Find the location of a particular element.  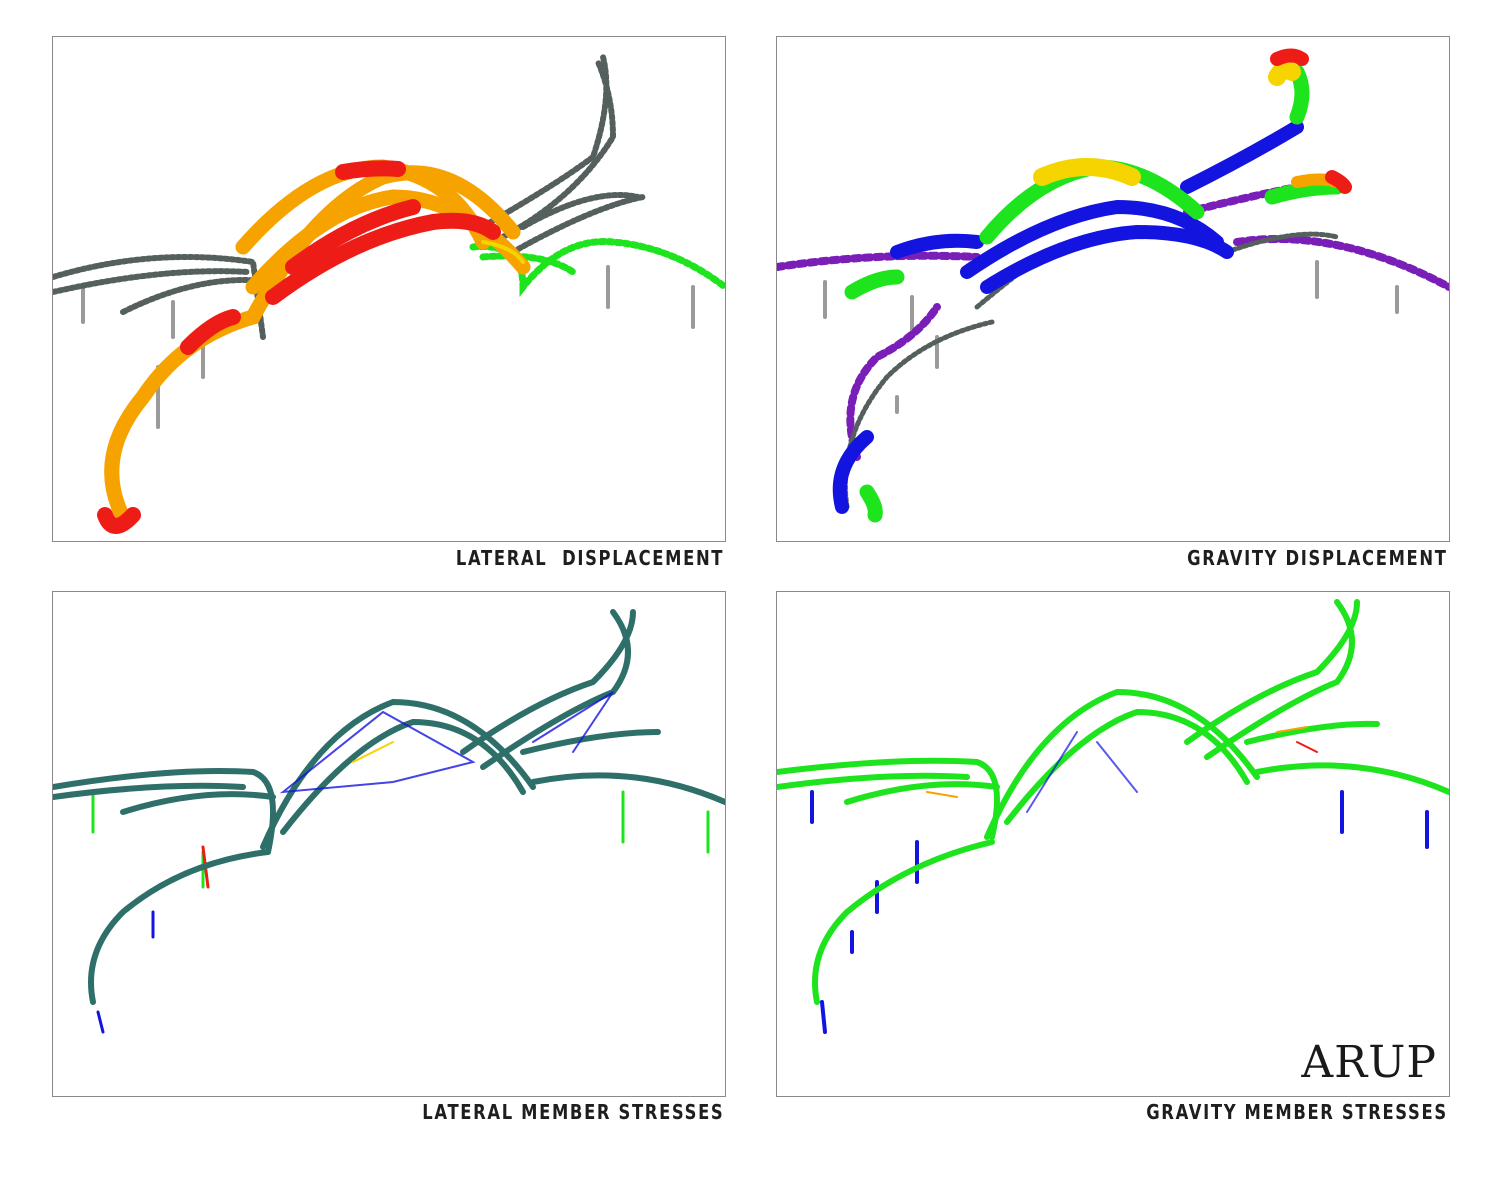

arup-logo: ARUP is located at coordinates (1369, 1062).